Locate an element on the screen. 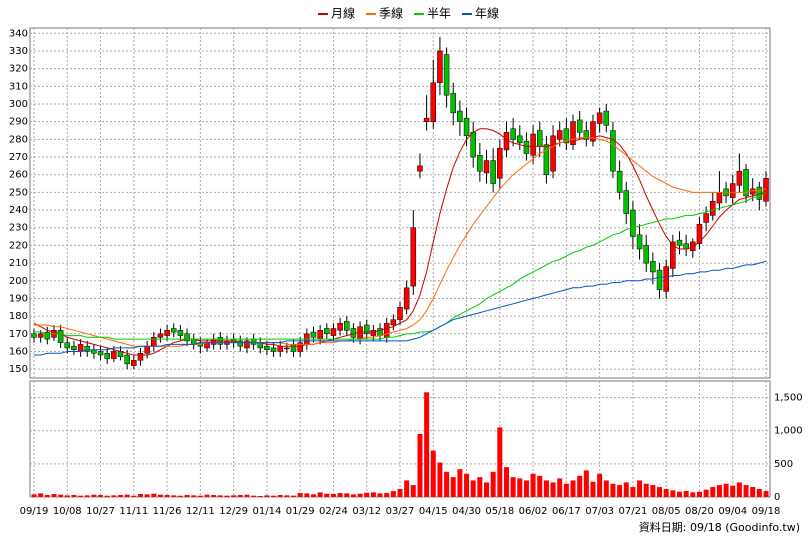 The height and width of the screenshot is (540, 808). x-tick-label: 08/20 is located at coordinates (699, 511).